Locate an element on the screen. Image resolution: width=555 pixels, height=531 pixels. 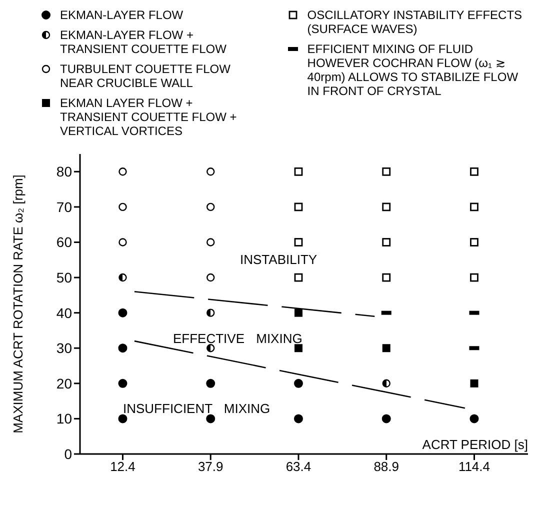
y-tick-label: 70 is located at coordinates (64, 206).